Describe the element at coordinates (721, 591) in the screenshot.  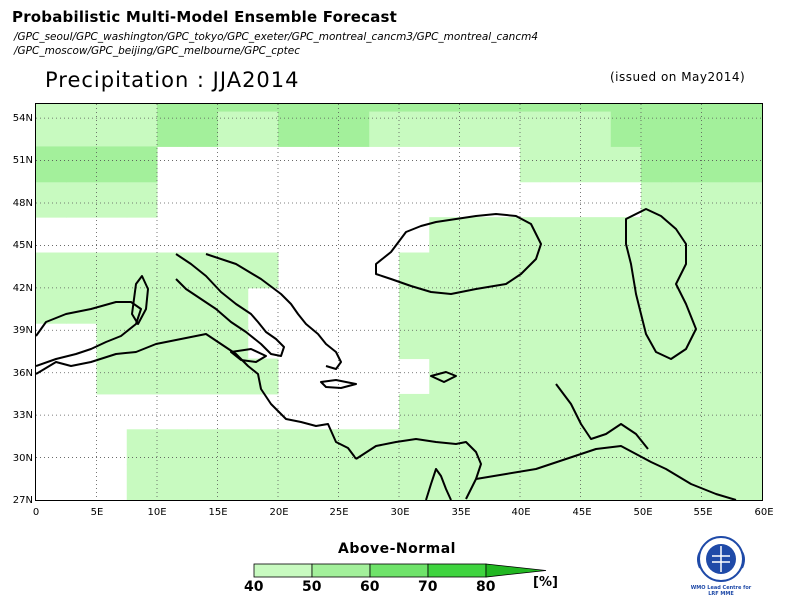
I see `wmo-logo-caption: WMO Lead Centre for LRF MME` at that location.